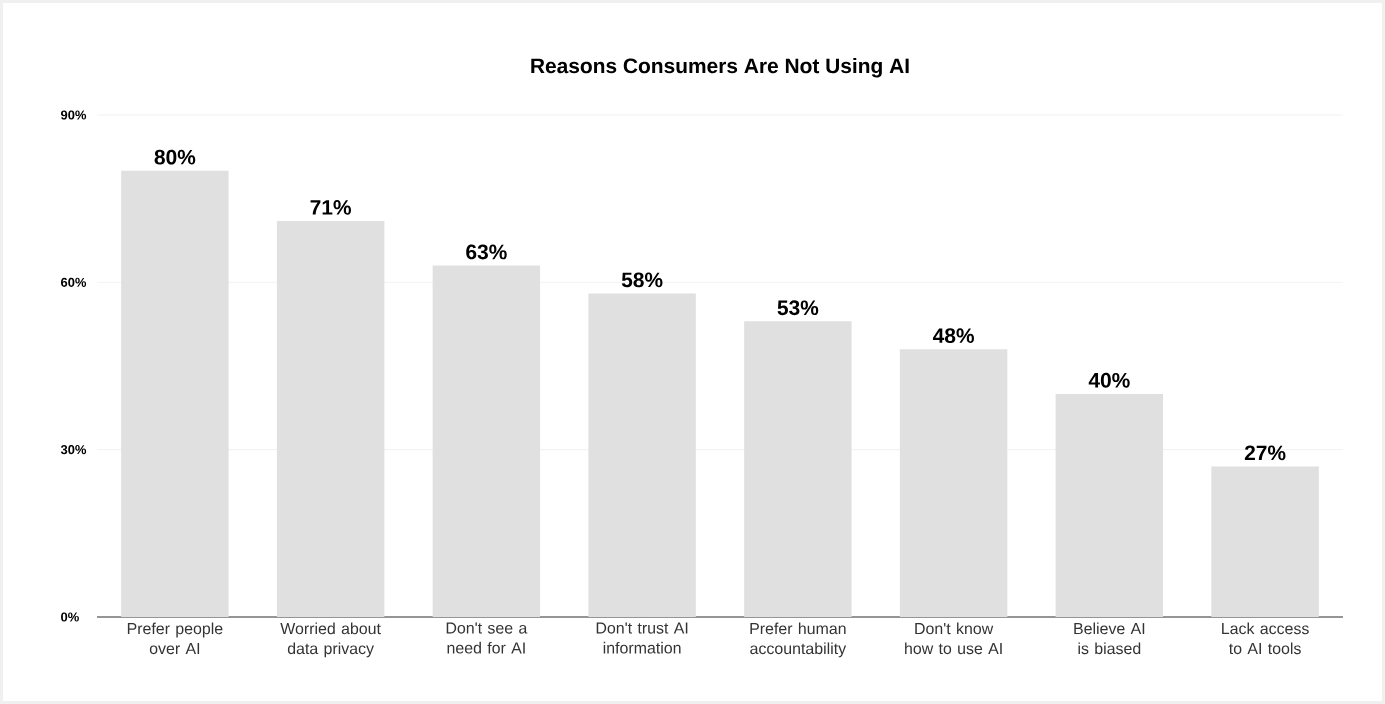  What do you see at coordinates (642, 638) in the screenshot?
I see `x-tick-label: Don't trust AI information` at bounding box center [642, 638].